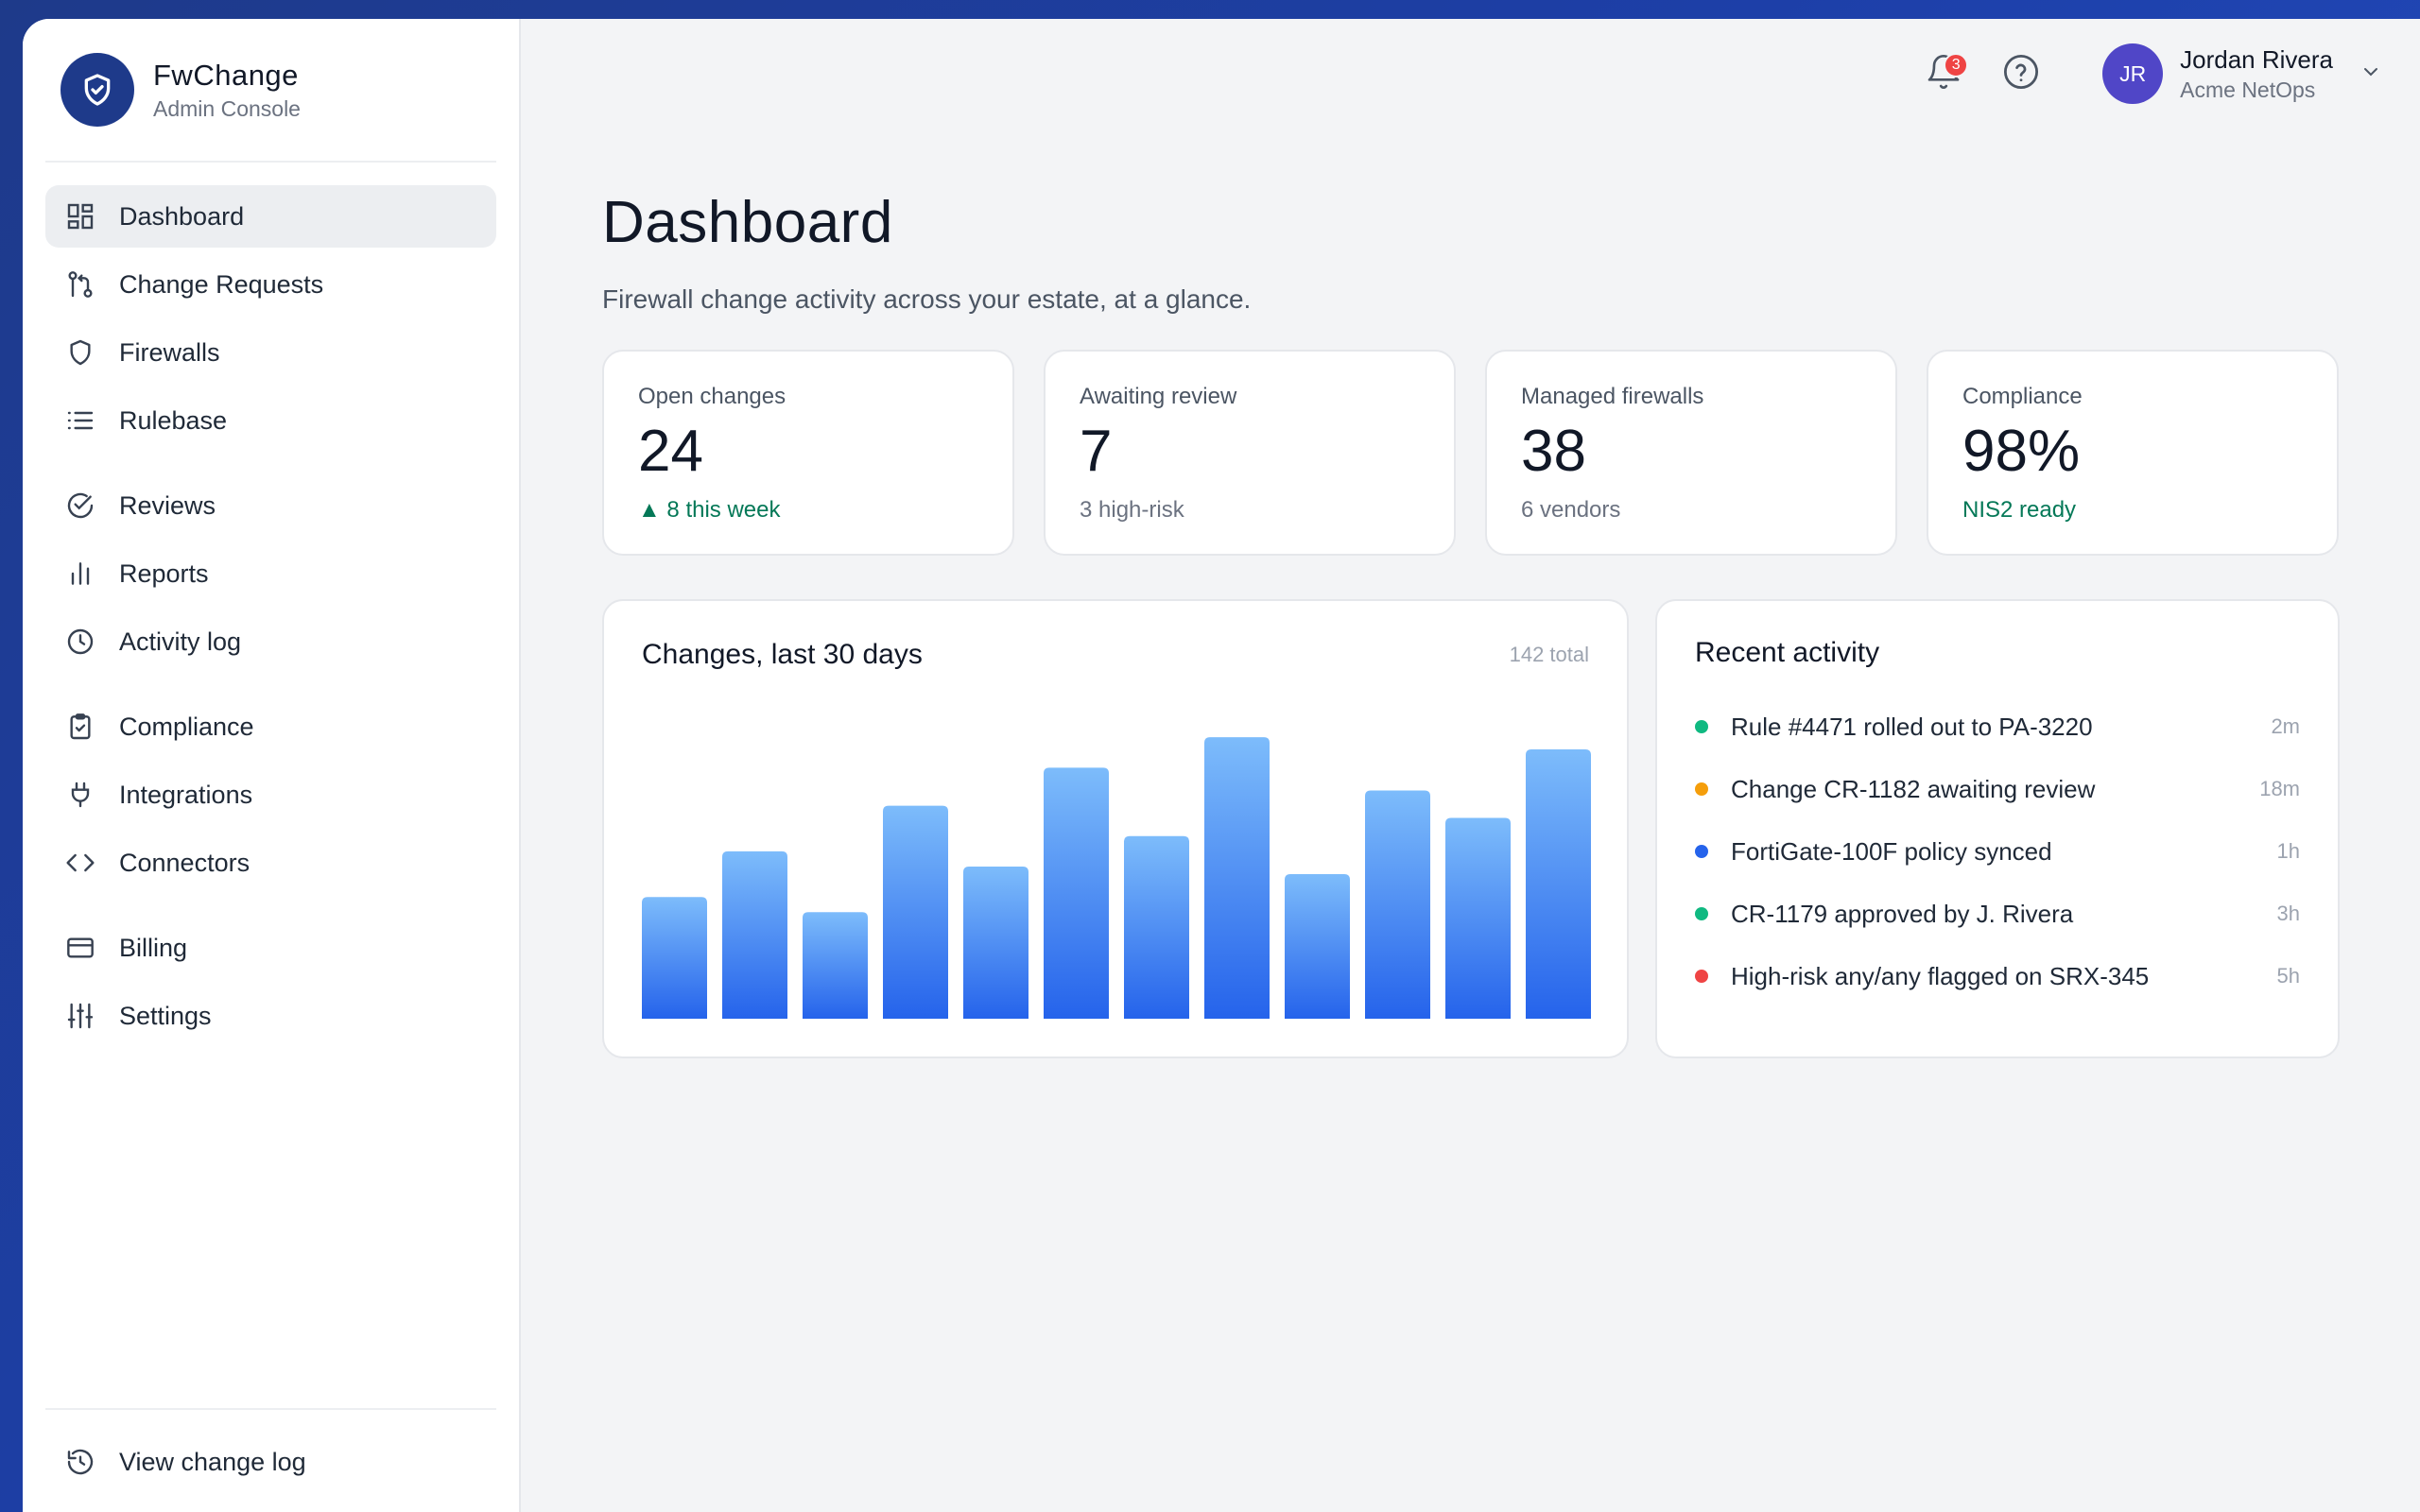  I want to click on page-title: Dashboard, so click(747, 222).